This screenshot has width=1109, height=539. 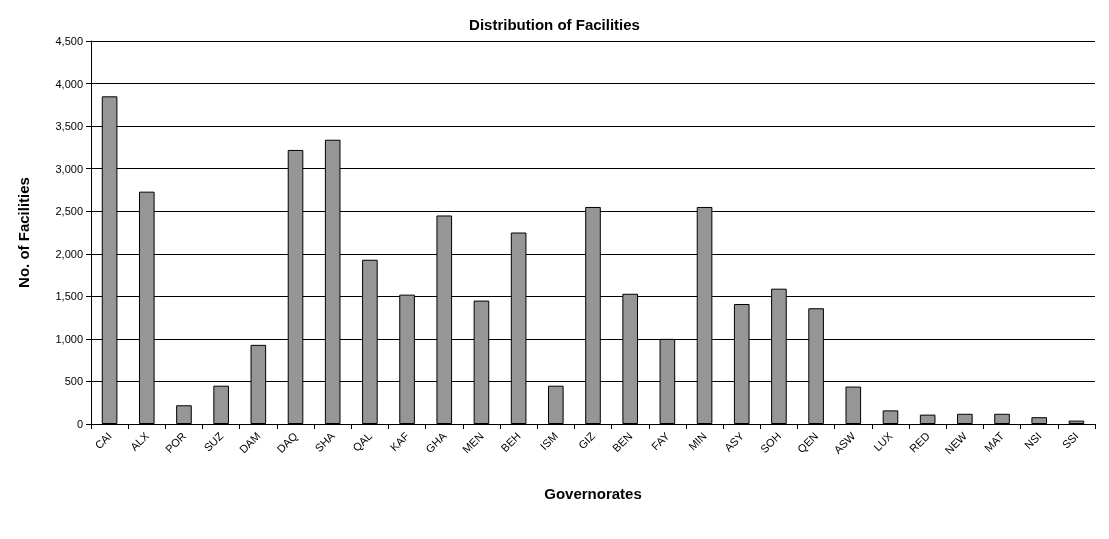 What do you see at coordinates (103, 440) in the screenshot?
I see `x-tick-label: CAI` at bounding box center [103, 440].